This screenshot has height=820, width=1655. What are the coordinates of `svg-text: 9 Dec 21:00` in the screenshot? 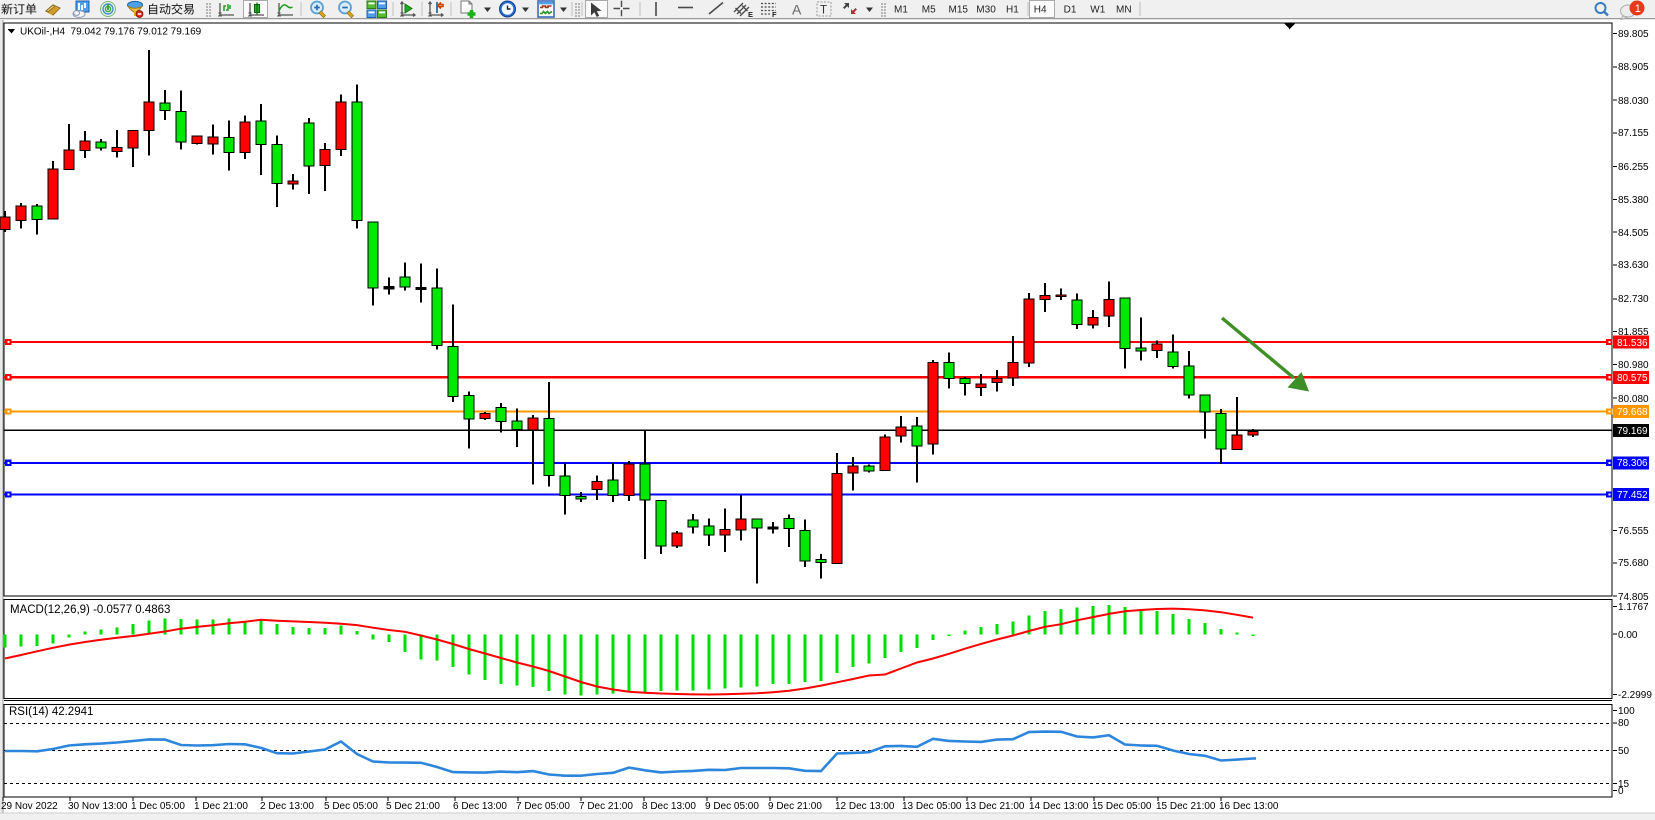 It's located at (795, 806).